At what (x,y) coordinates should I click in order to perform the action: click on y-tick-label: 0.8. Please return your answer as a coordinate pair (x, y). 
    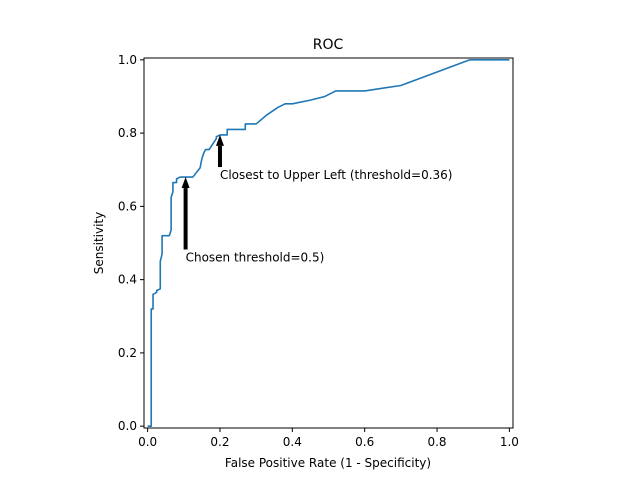
    Looking at the image, I should click on (127, 133).